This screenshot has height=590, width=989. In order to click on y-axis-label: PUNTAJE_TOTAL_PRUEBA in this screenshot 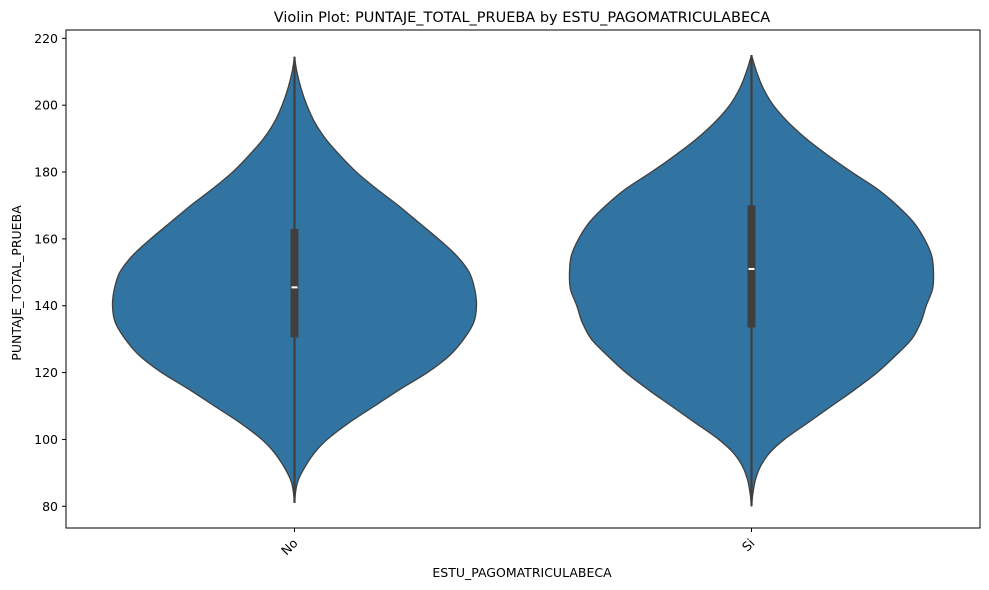, I will do `click(16, 283)`.